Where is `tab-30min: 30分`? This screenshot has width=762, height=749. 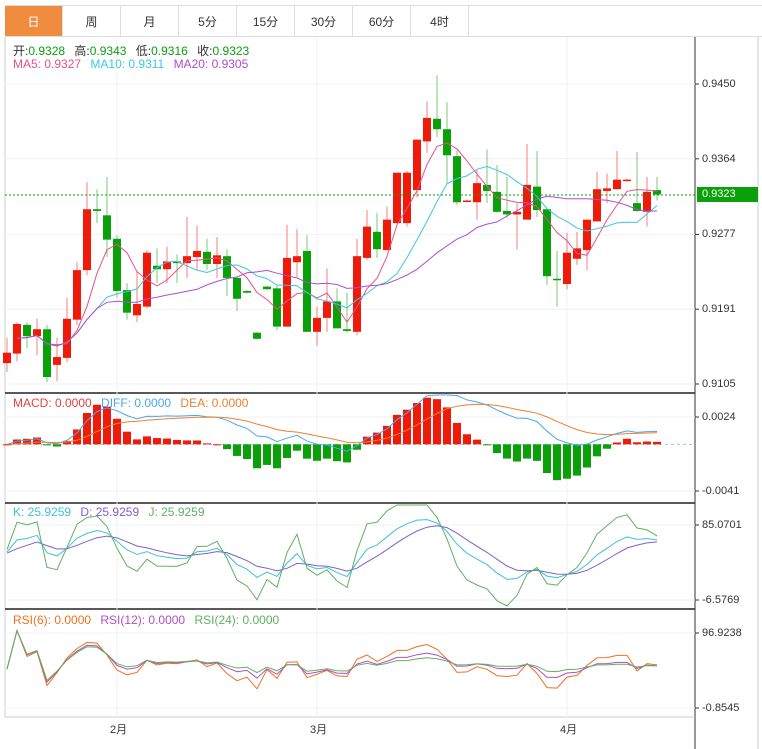
tab-30min: 30分 is located at coordinates (324, 21).